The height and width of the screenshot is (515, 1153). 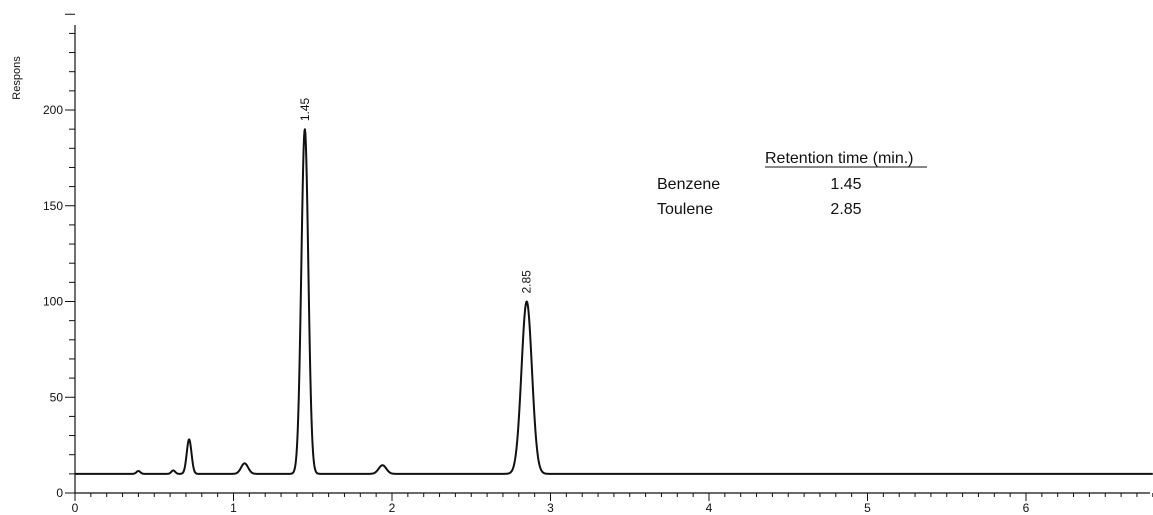 What do you see at coordinates (416, 195) in the screenshot?
I see `peak-labels: 1.45 2.85` at bounding box center [416, 195].